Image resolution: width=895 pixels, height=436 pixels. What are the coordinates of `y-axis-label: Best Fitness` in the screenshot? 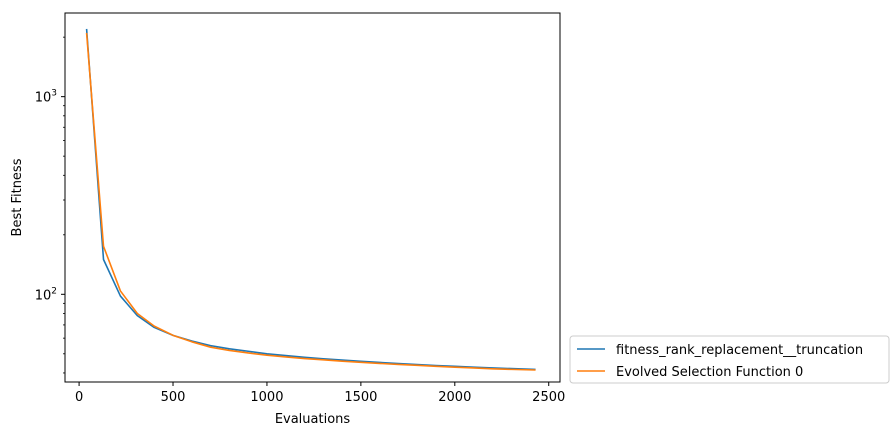 It's located at (17, 197).